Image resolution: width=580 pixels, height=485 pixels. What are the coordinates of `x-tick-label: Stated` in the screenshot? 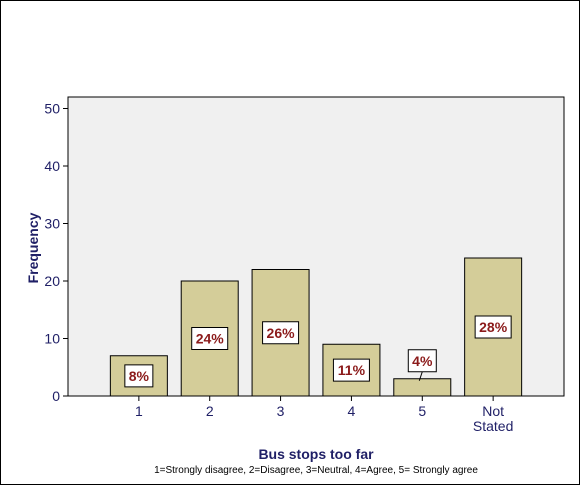 It's located at (493, 426).